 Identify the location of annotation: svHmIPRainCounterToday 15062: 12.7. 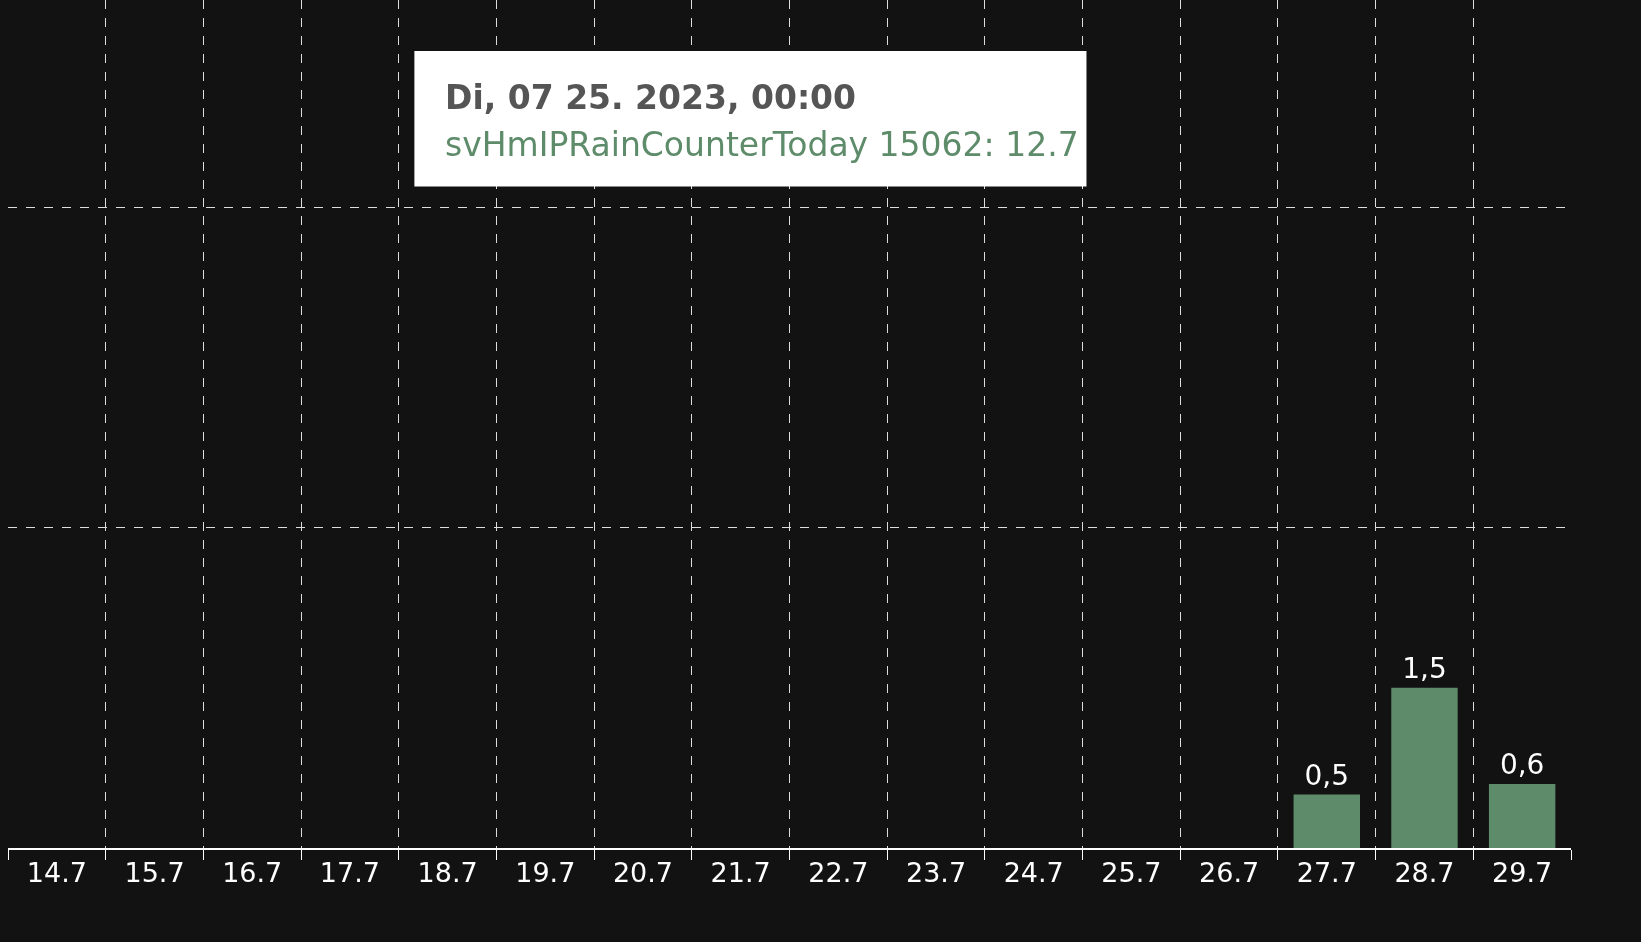
(762, 144).